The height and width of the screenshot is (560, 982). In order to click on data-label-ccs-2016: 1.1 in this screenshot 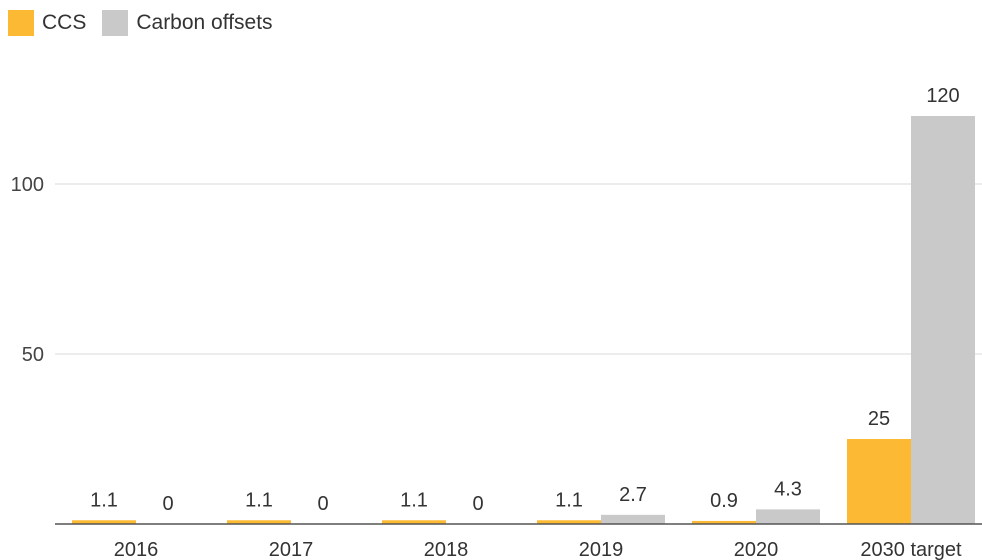, I will do `click(104, 500)`.